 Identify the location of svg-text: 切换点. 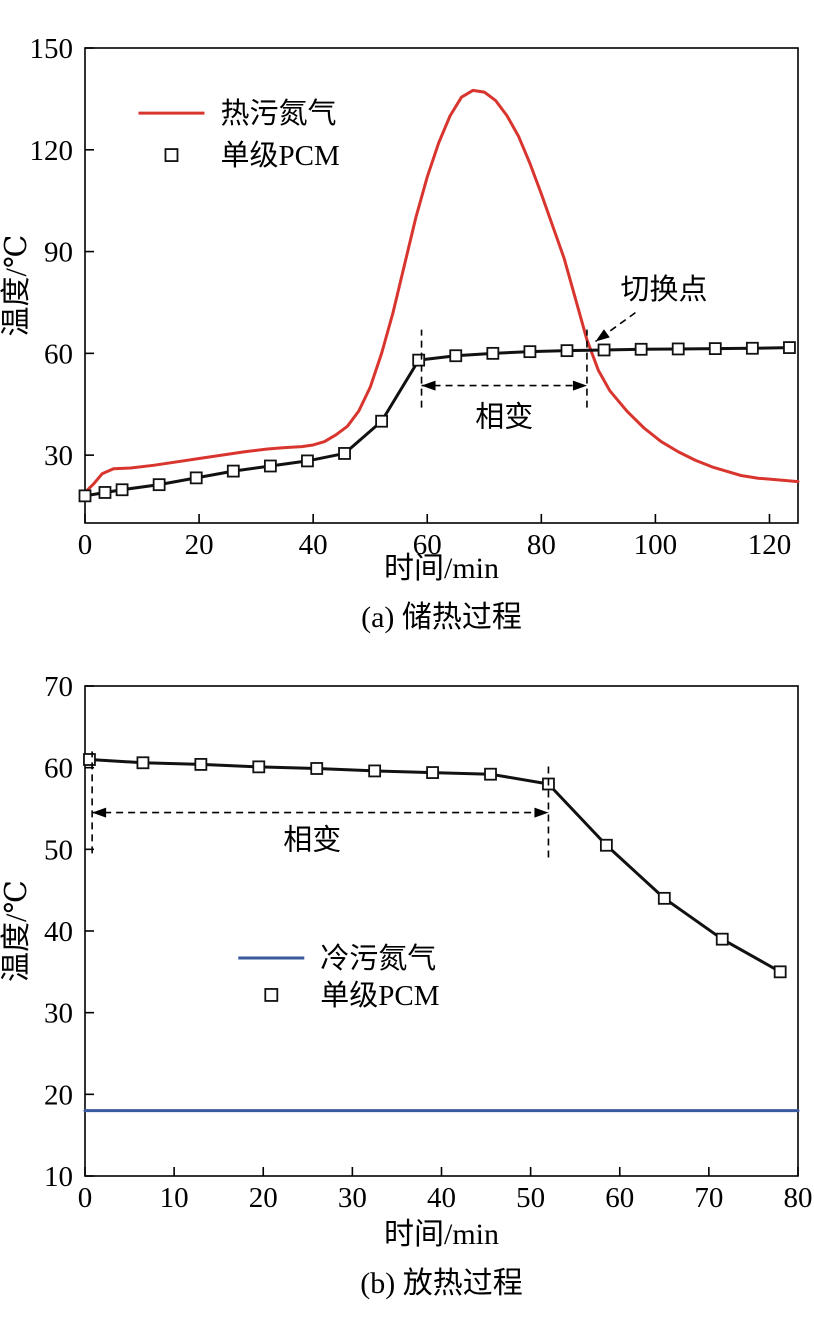
(663, 289).